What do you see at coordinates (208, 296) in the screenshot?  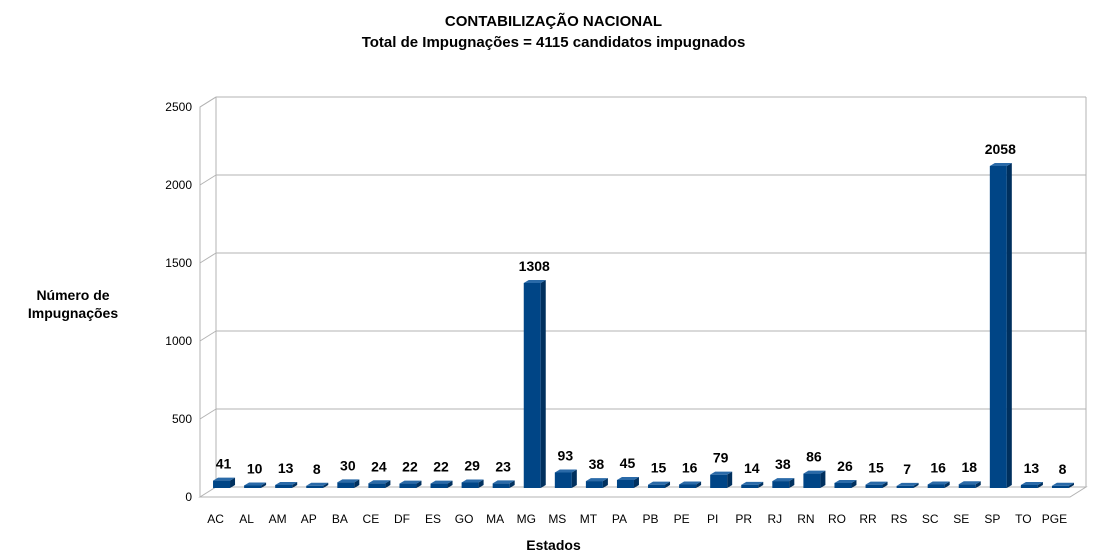 I see `side-wall` at bounding box center [208, 296].